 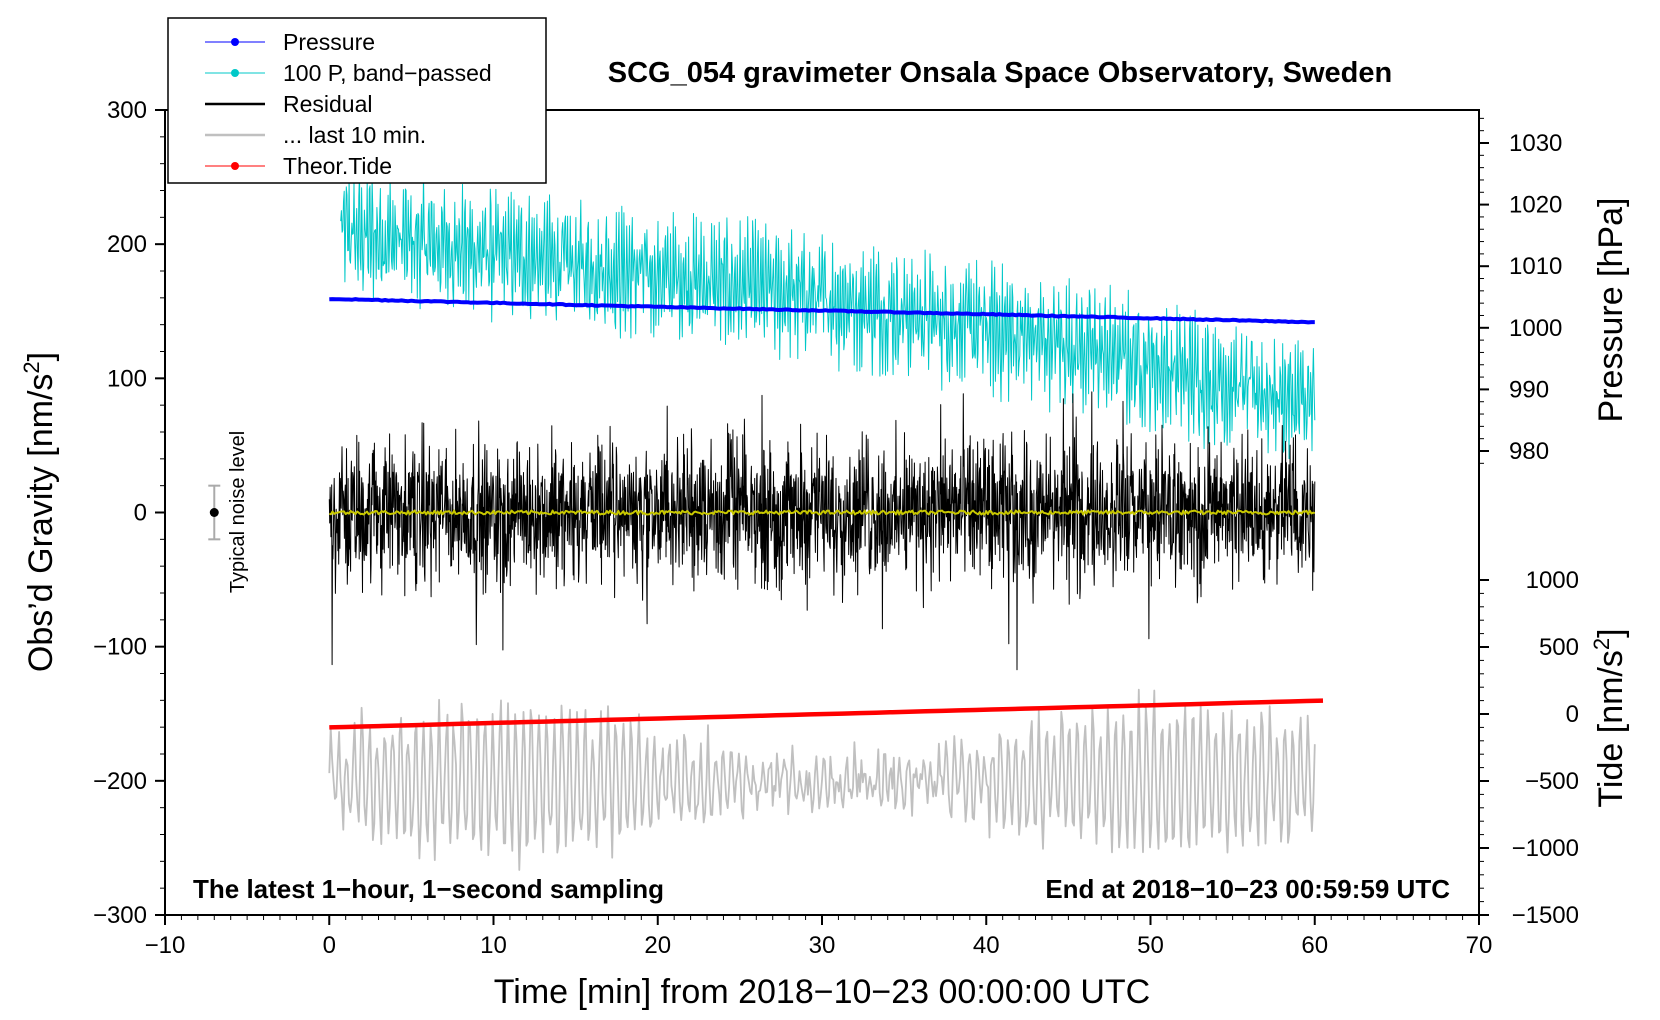 I want to click on legend-label: ... last 10 min., so click(x=354, y=135).